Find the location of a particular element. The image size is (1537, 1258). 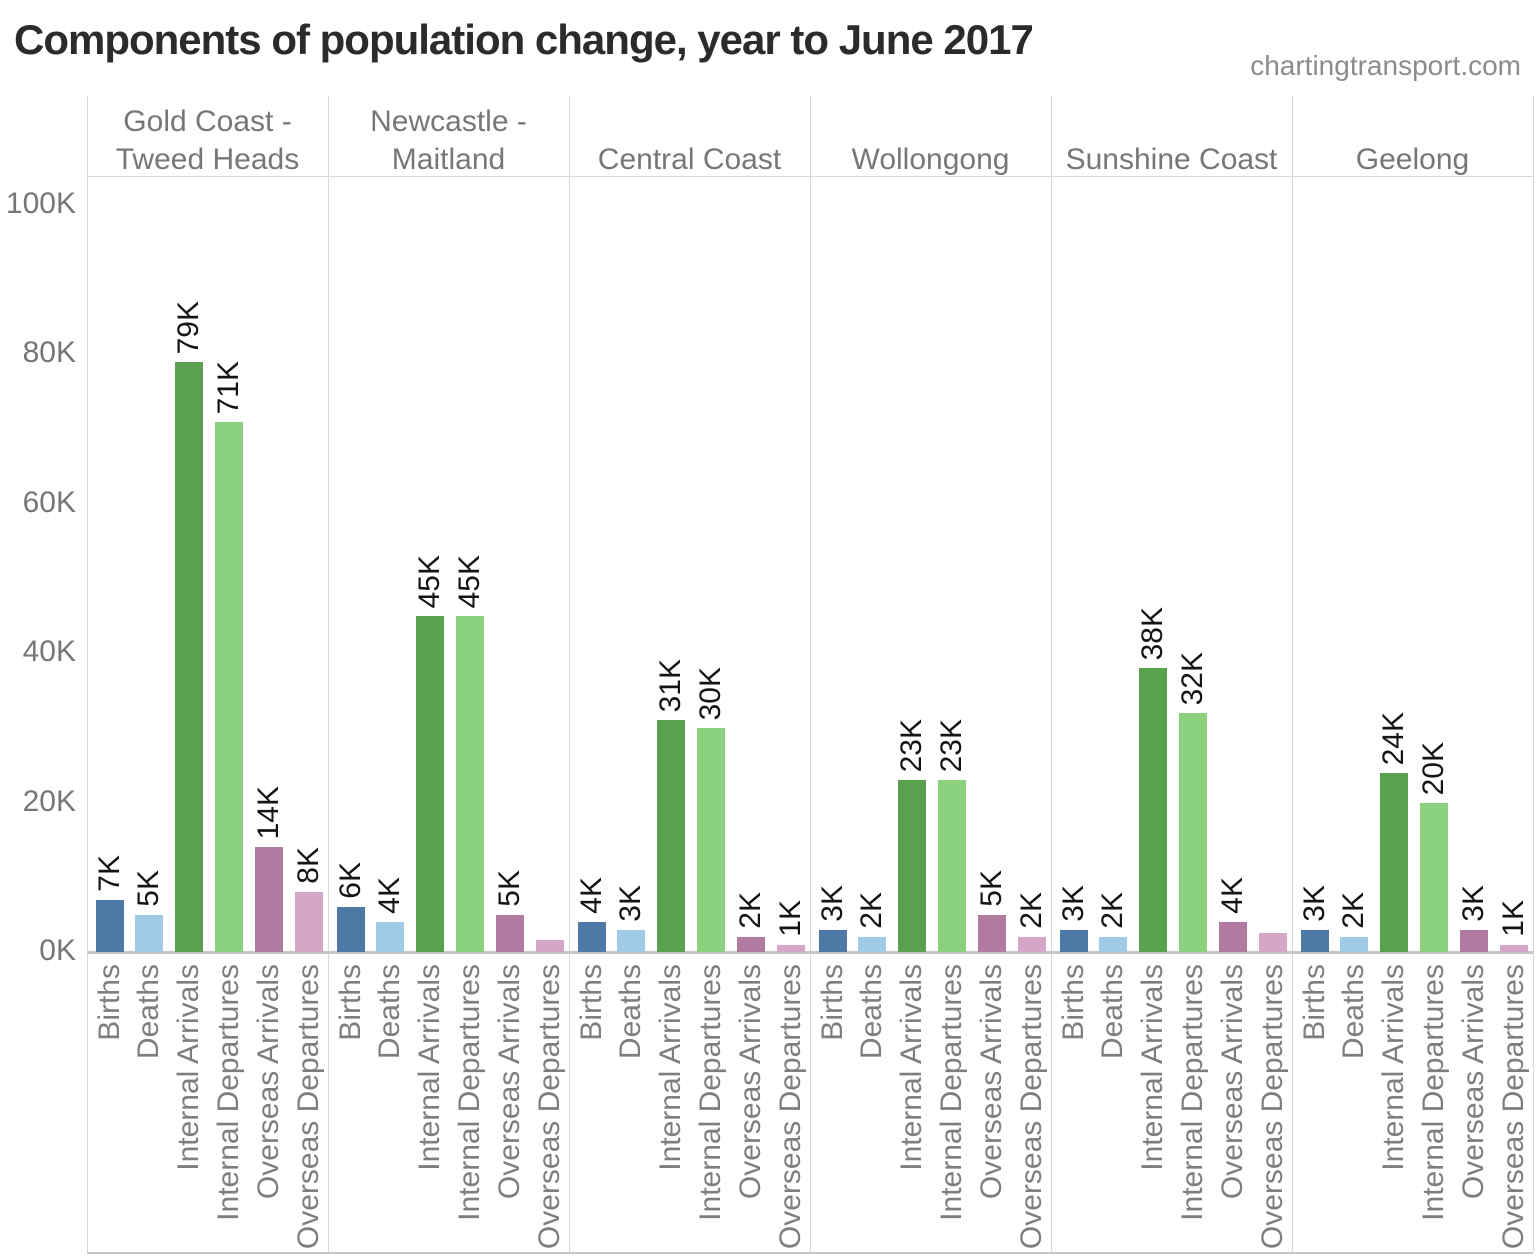

panel-header-line: Maitland is located at coordinates (448, 159).